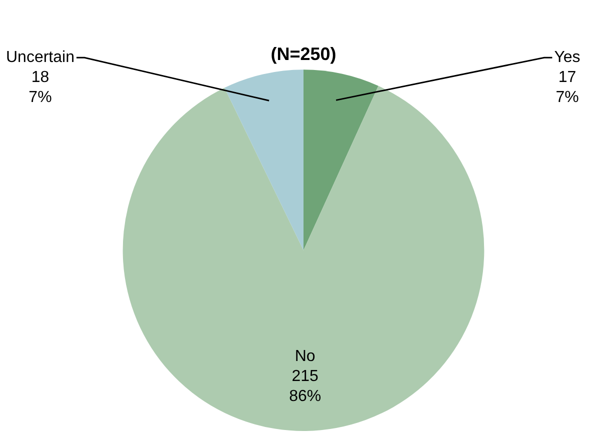  What do you see at coordinates (305, 357) in the screenshot?
I see `slice-label: No` at bounding box center [305, 357].